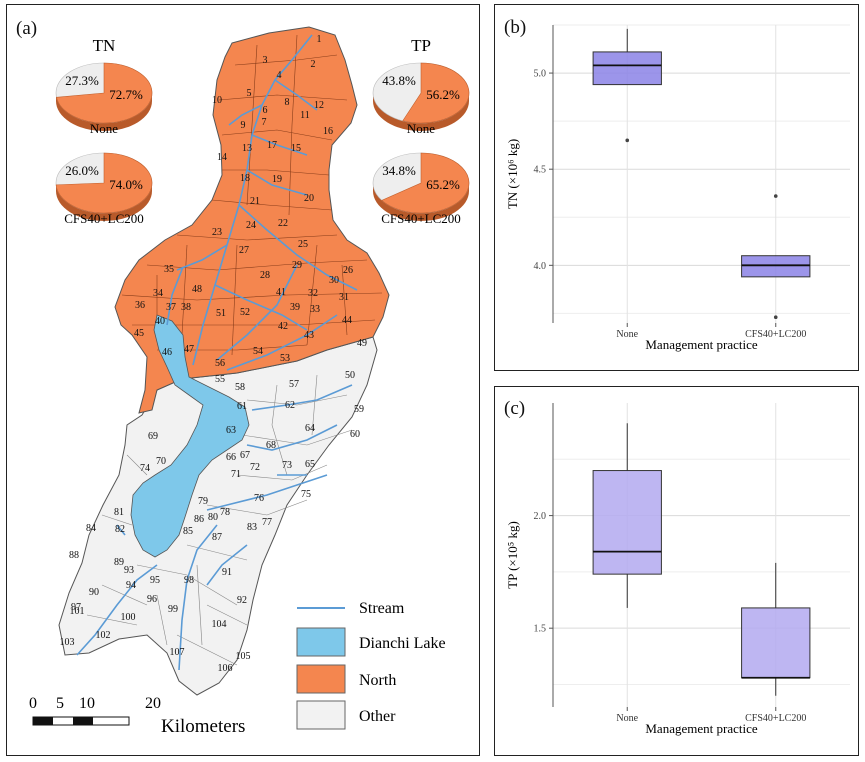 This screenshot has width=865, height=762. What do you see at coordinates (94, 592) in the screenshot?
I see `subbasin-label: 90` at bounding box center [94, 592].